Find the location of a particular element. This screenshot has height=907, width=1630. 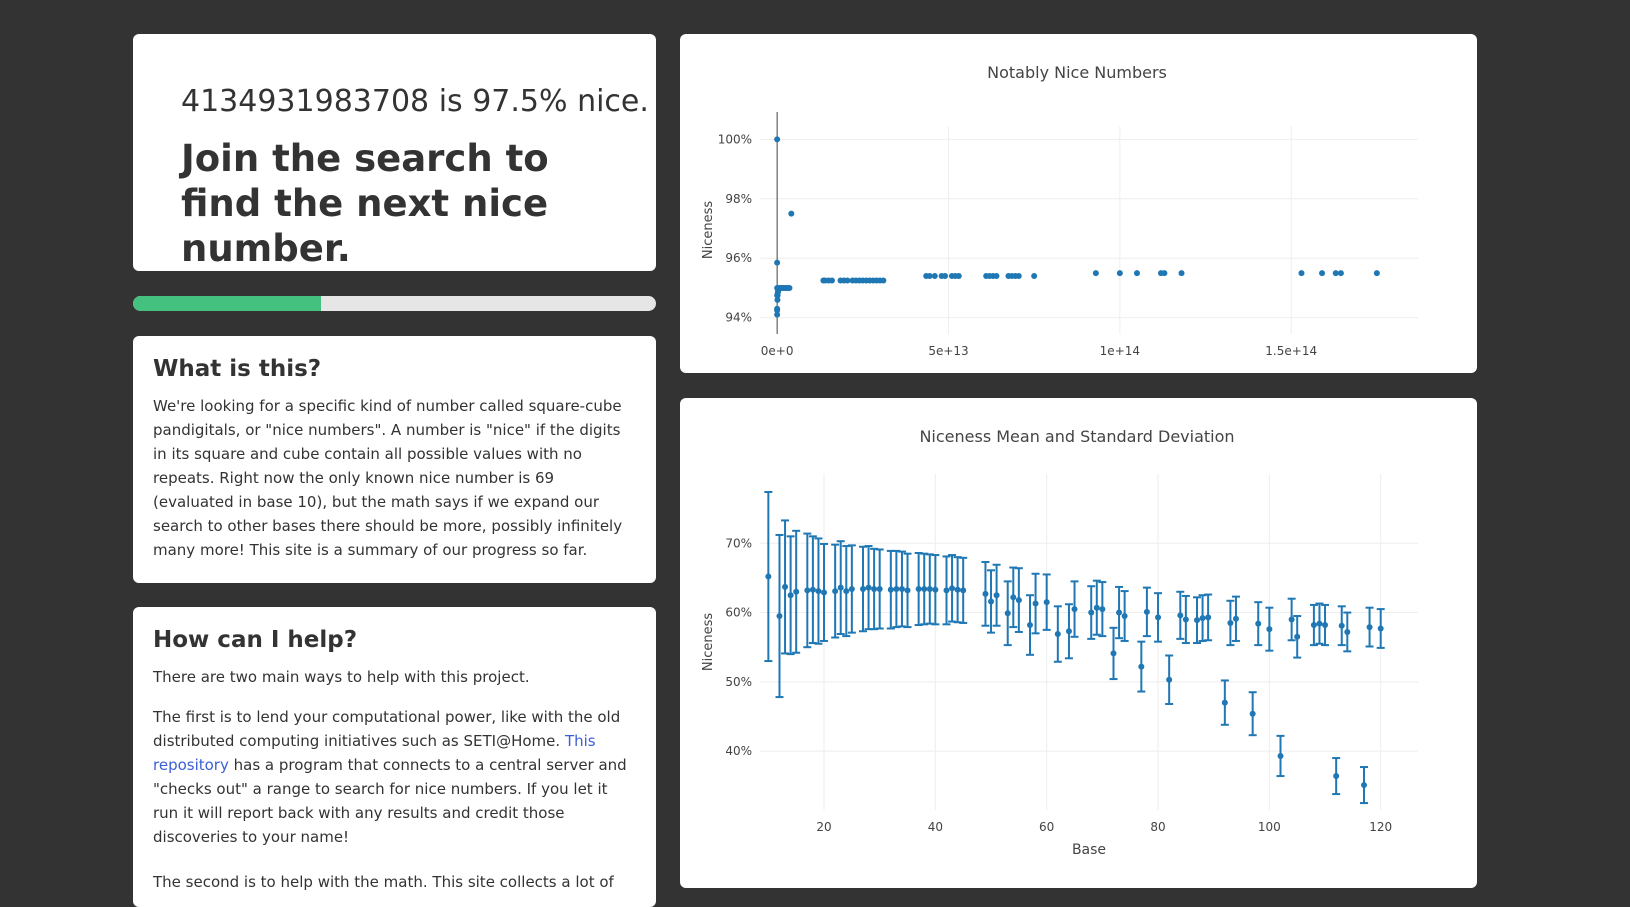

y-tick-label: 96% is located at coordinates (738, 258).